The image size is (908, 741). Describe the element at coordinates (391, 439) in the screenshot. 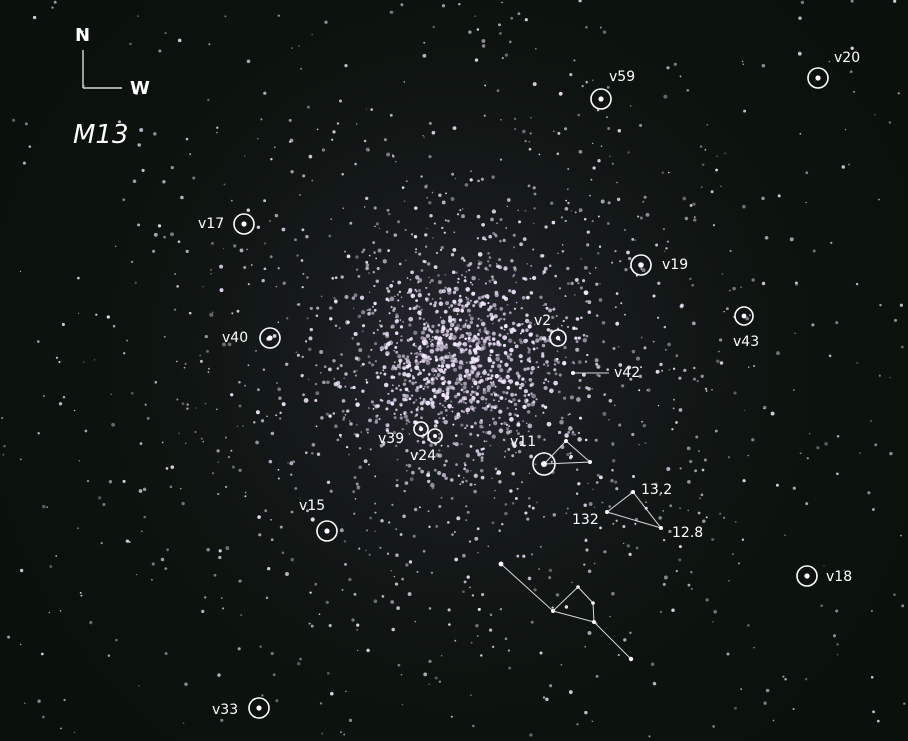

I see `label-v39: v39` at that location.